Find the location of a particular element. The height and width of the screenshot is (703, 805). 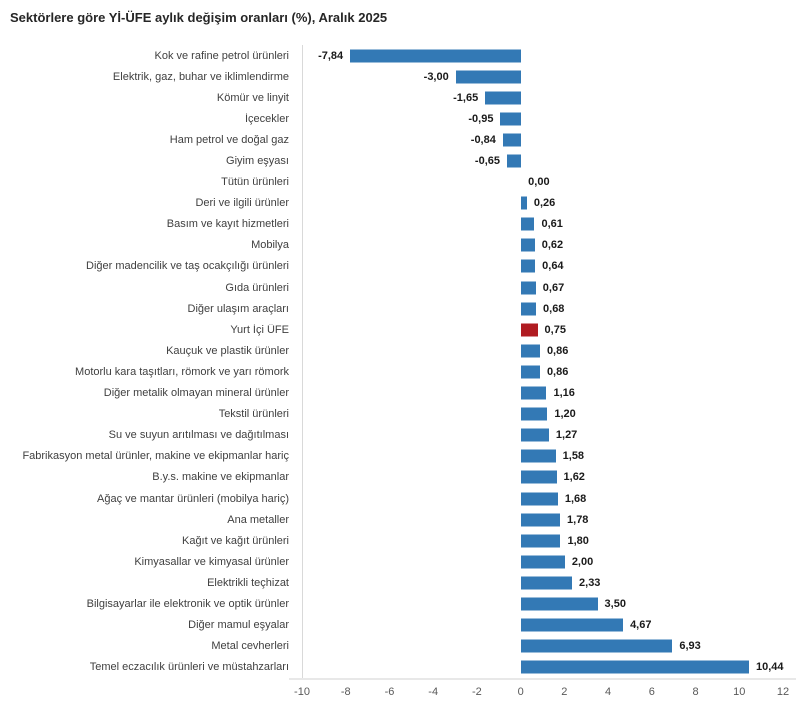

chart-row: Mobilya 0,62 is located at coordinates (402, 245).